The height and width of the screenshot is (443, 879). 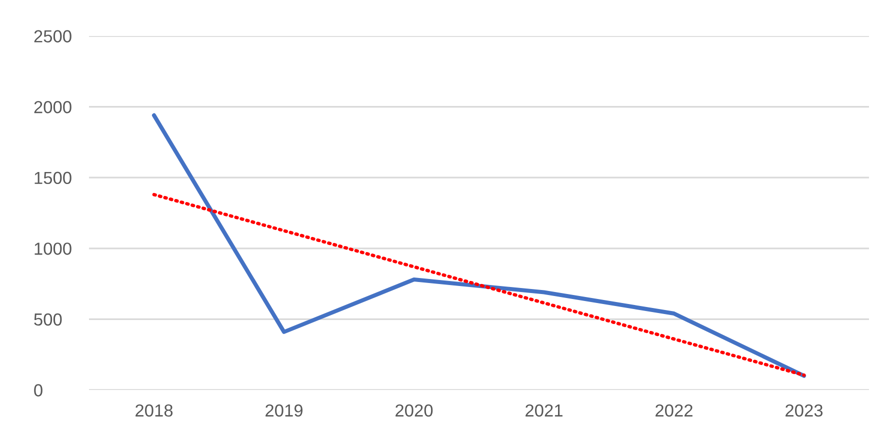 What do you see at coordinates (544, 410) in the screenshot?
I see `x-tick-label: 2021` at bounding box center [544, 410].